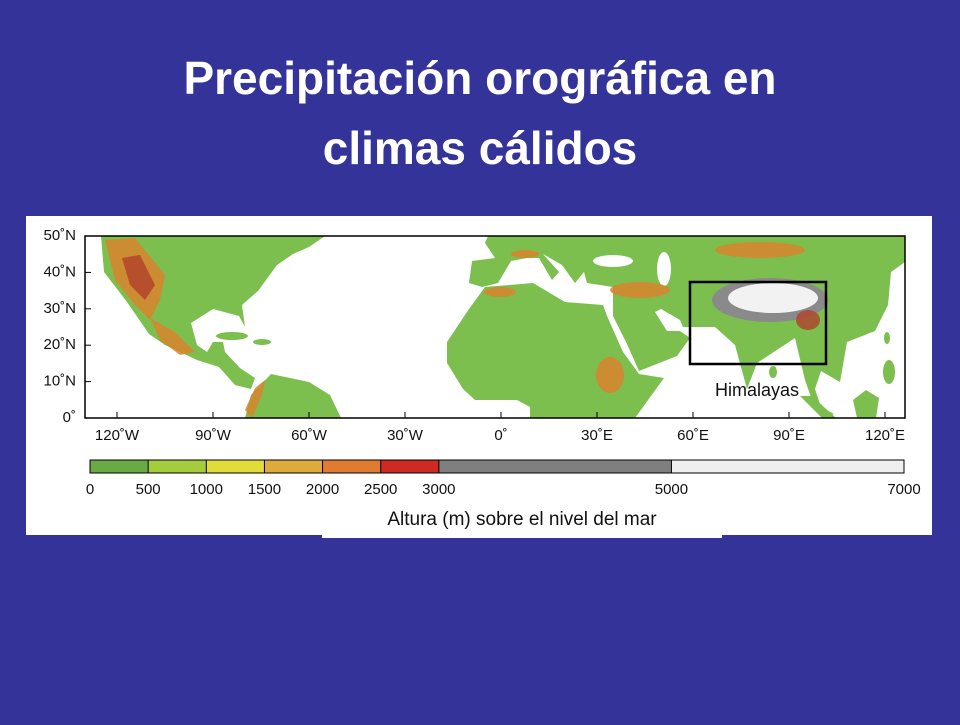  Describe the element at coordinates (664, 269) in the screenshot. I see `caspian-sea` at that location.